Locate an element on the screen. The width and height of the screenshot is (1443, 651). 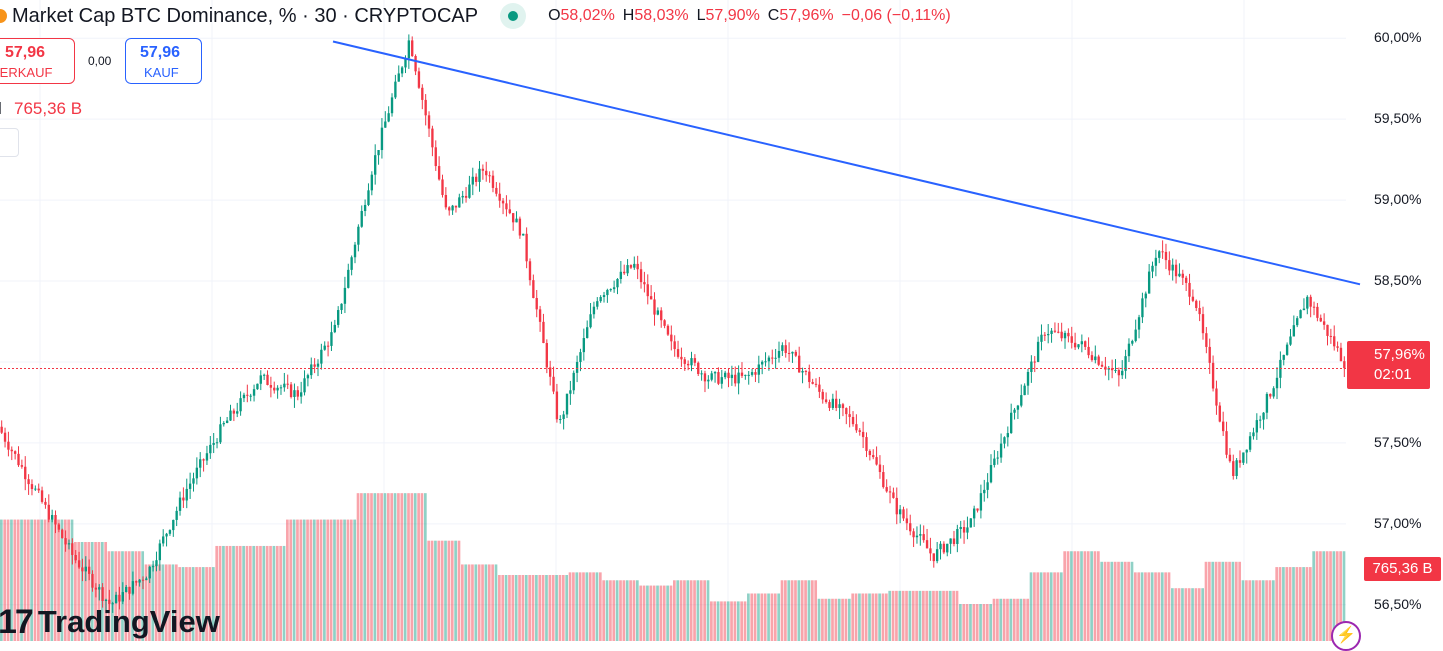
price-axis-label: 59,50% is located at coordinates (1398, 118).